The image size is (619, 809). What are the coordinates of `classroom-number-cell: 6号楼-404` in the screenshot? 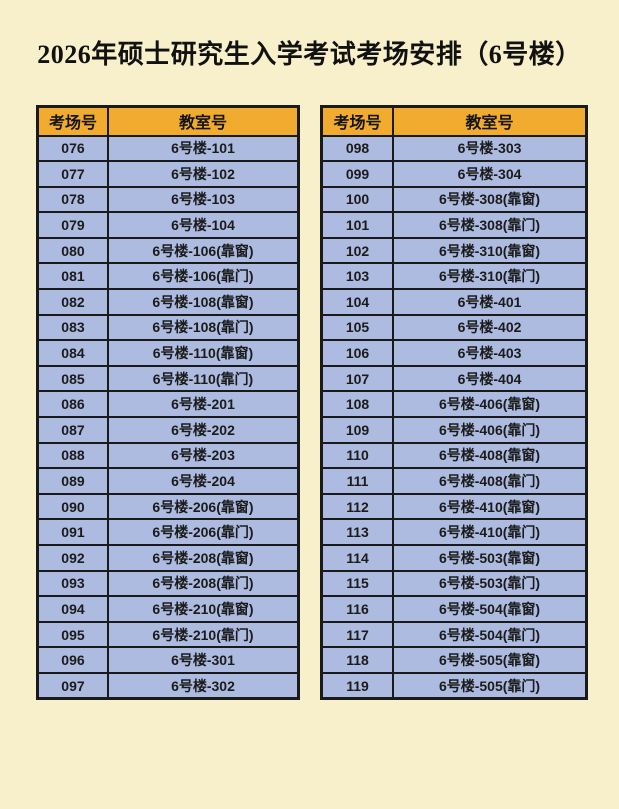 It's located at (490, 378).